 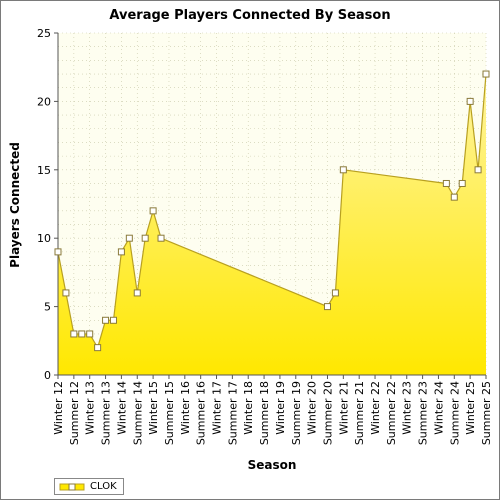 What do you see at coordinates (74, 413) in the screenshot?
I see `x-tick-label: Summer 12` at bounding box center [74, 413].